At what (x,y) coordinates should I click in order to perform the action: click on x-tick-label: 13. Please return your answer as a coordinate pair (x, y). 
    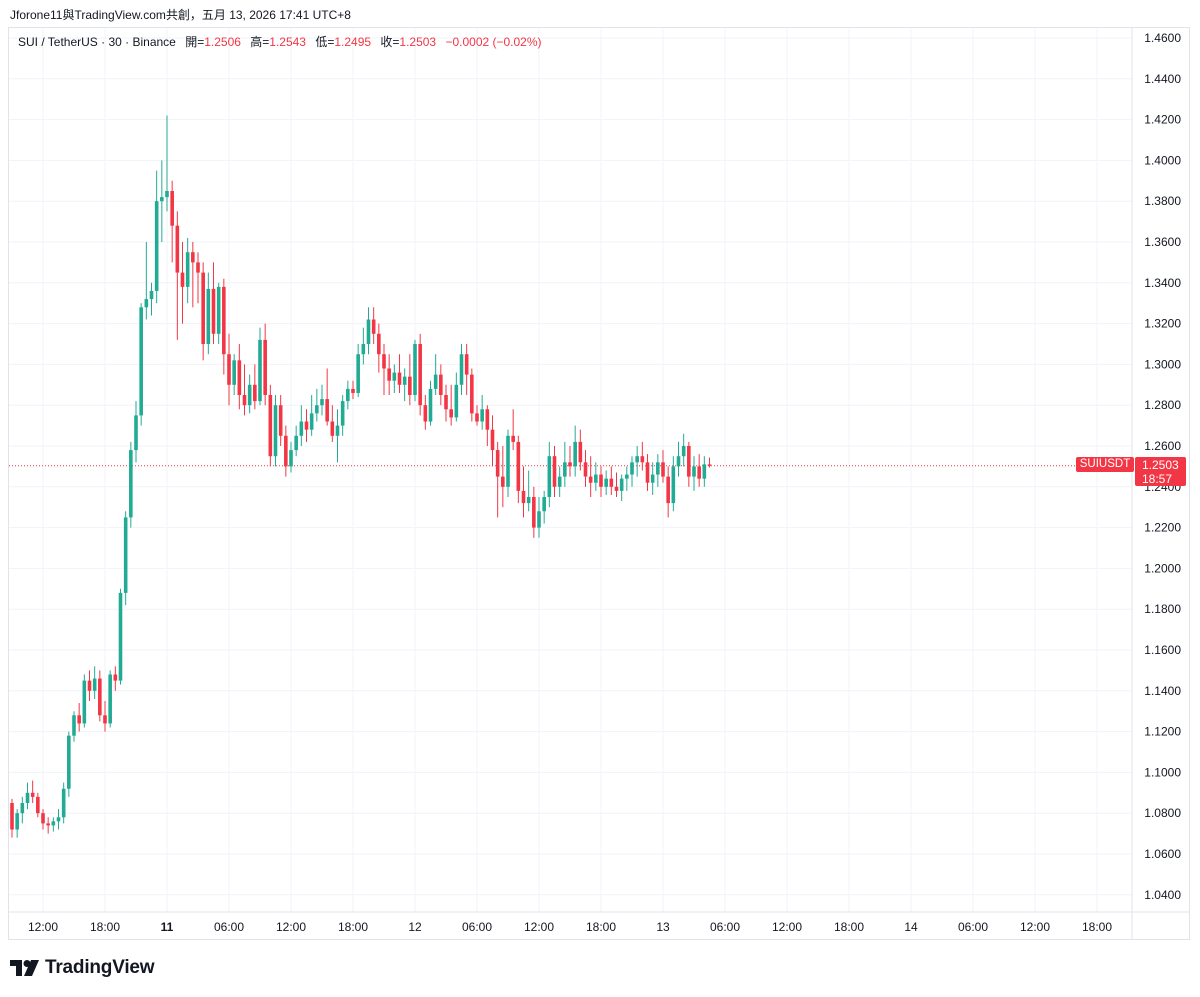
    Looking at the image, I should click on (663, 927).